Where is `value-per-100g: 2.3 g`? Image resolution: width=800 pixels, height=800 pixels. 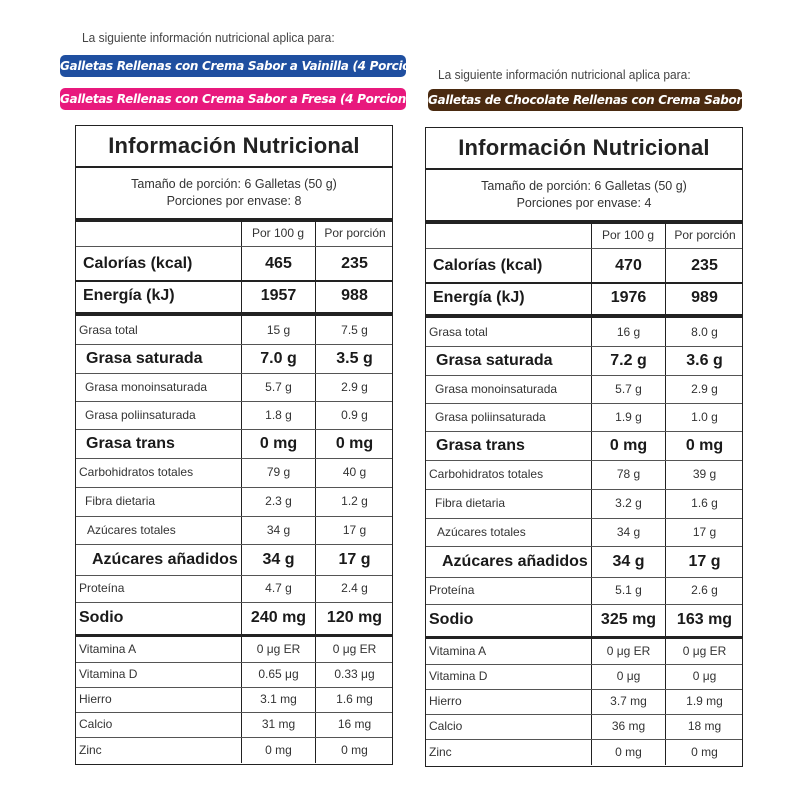
value-per-100g: 2.3 g is located at coordinates (278, 501).